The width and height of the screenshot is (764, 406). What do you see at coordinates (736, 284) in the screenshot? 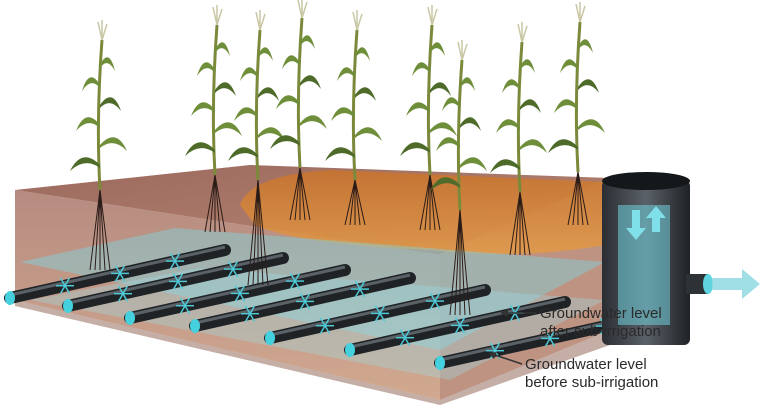
I see `outflow-arrow` at bounding box center [736, 284].